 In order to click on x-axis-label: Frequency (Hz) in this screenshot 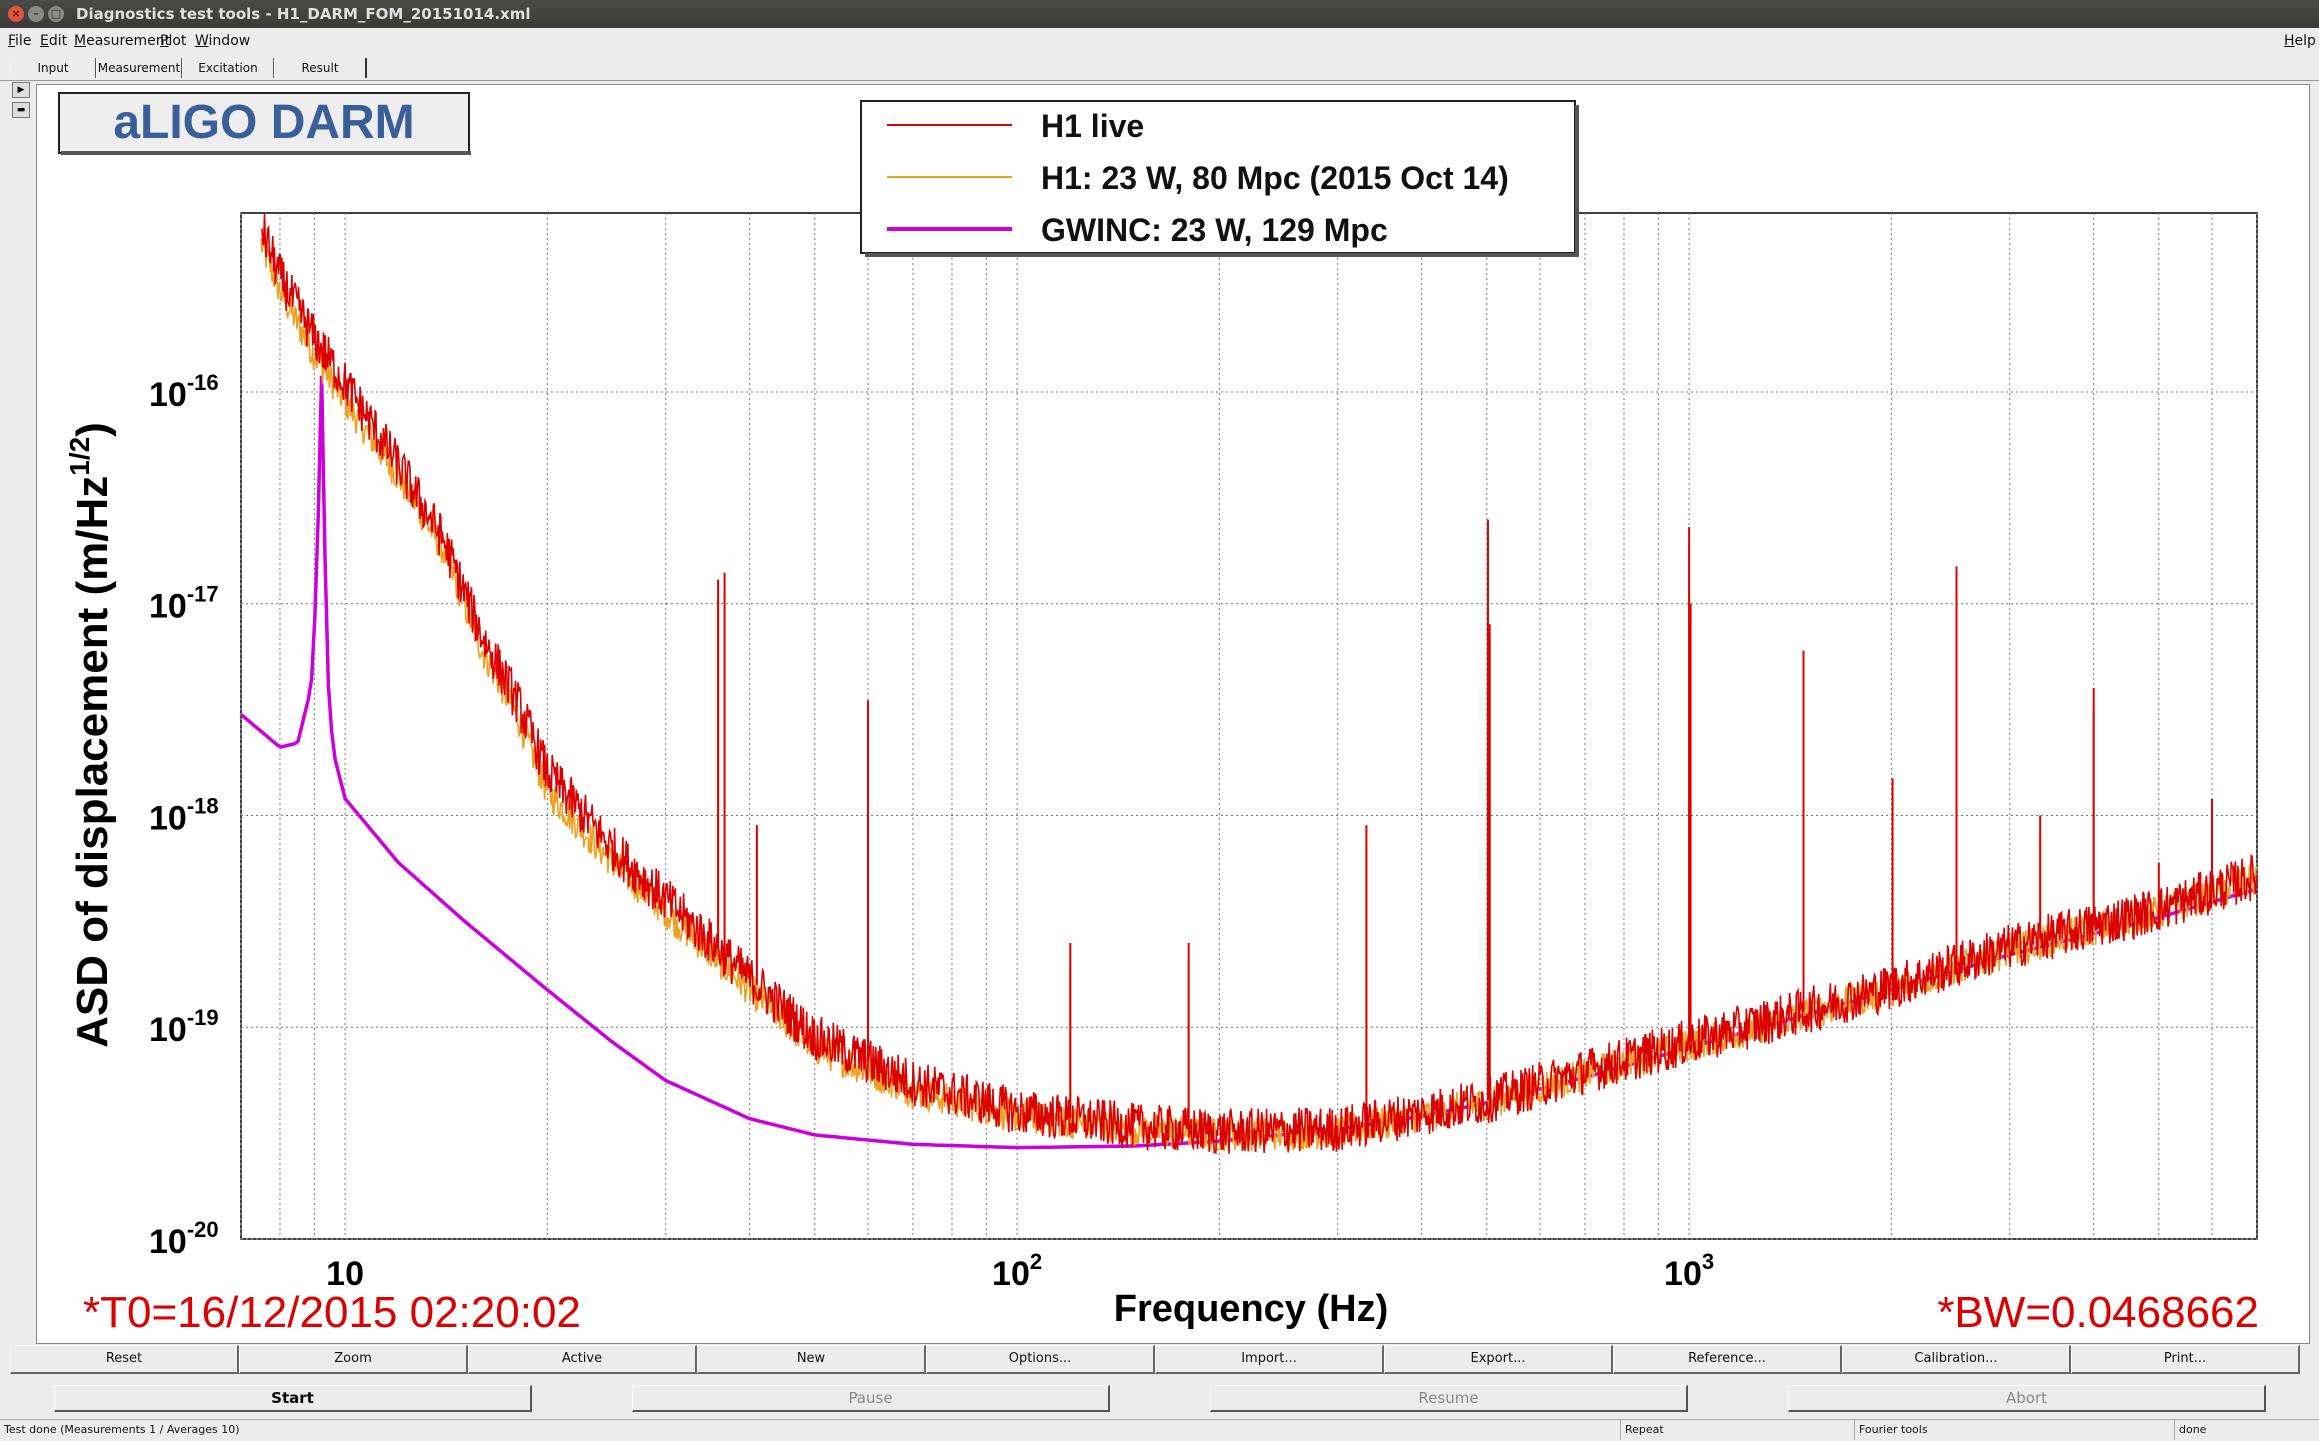, I will do `click(1251, 1309)`.